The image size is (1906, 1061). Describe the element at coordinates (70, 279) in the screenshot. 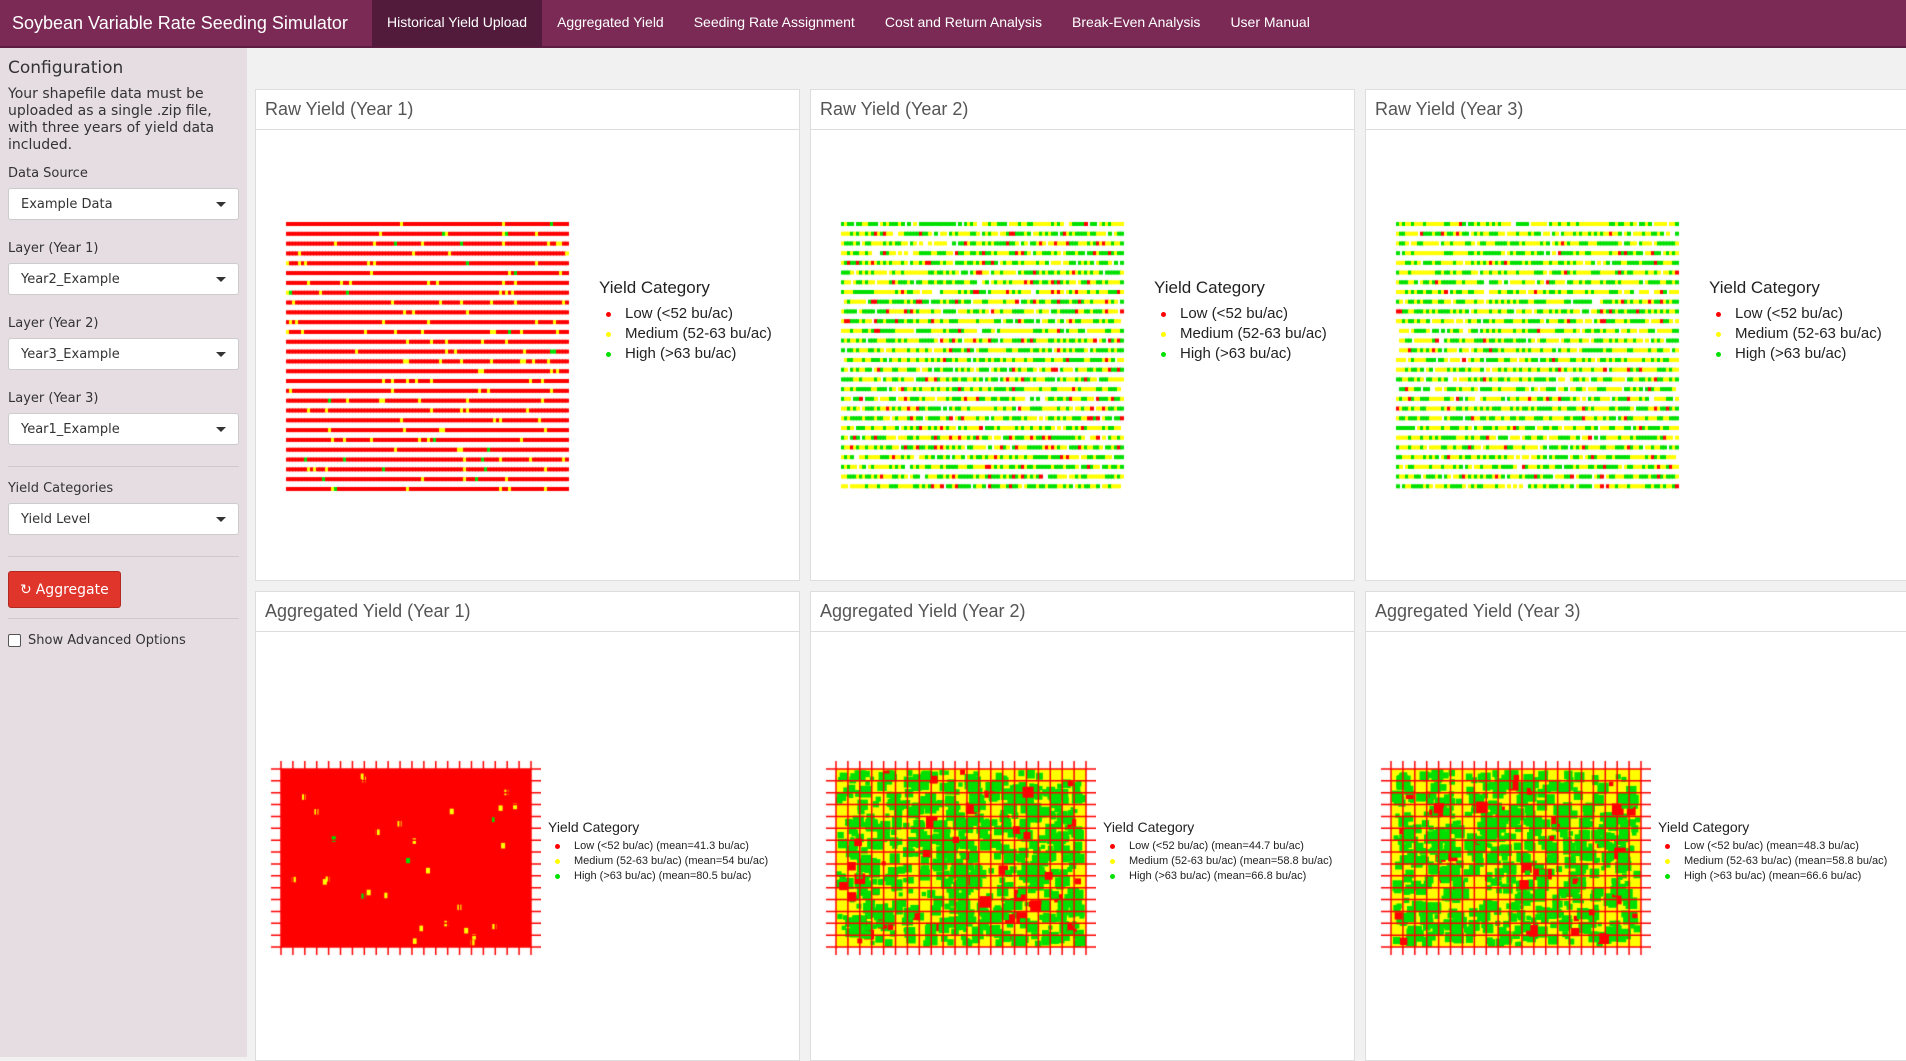

I see `layer-year1-value: Year2_Example` at that location.